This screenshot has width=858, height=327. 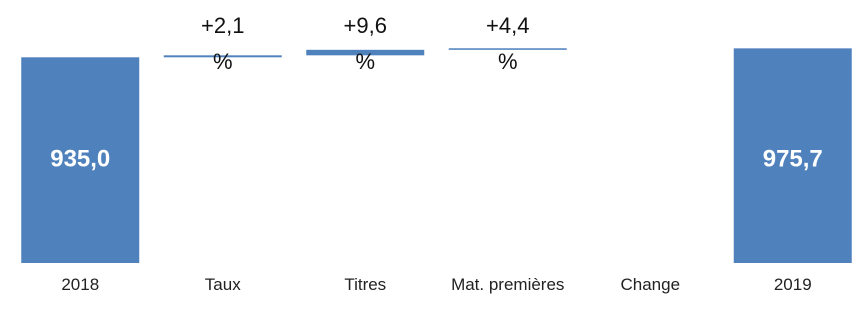 What do you see at coordinates (508, 43) in the screenshot?
I see `annotation: +4,4 %` at bounding box center [508, 43].